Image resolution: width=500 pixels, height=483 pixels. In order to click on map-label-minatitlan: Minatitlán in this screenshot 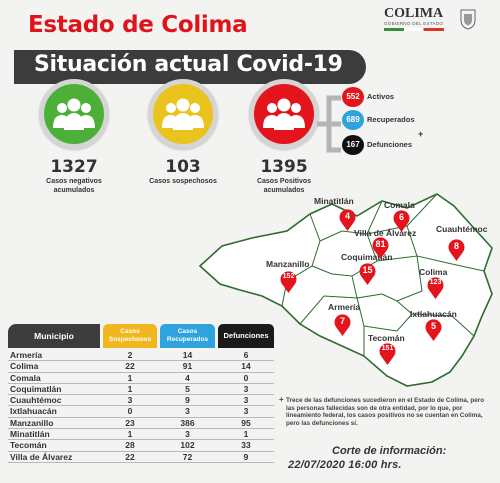, I will do `click(334, 201)`.